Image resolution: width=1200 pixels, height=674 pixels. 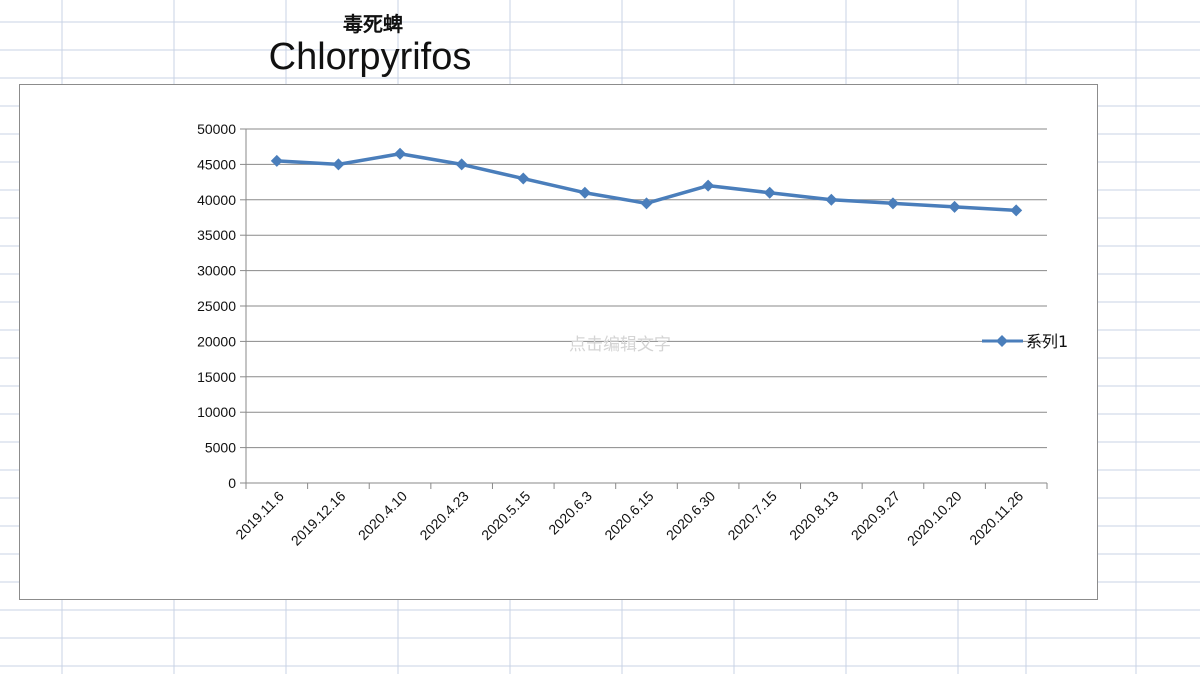 I want to click on y-tick-label: 40000, so click(x=216, y=200).